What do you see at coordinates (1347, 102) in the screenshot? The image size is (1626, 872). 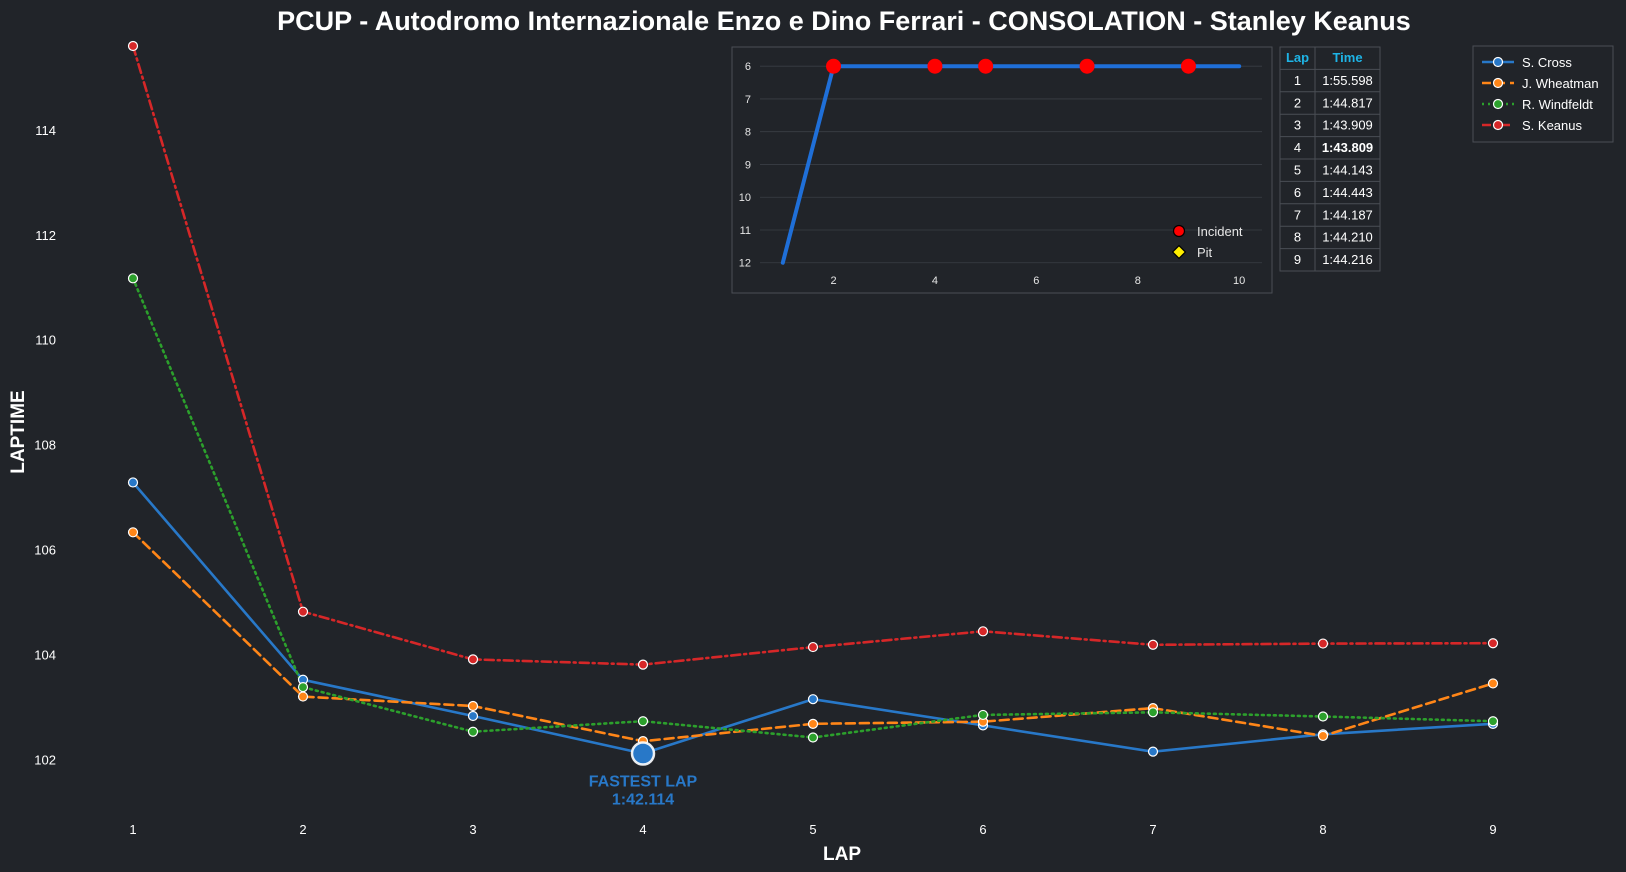 I see `table-time-cell: 1:44.817` at bounding box center [1347, 102].